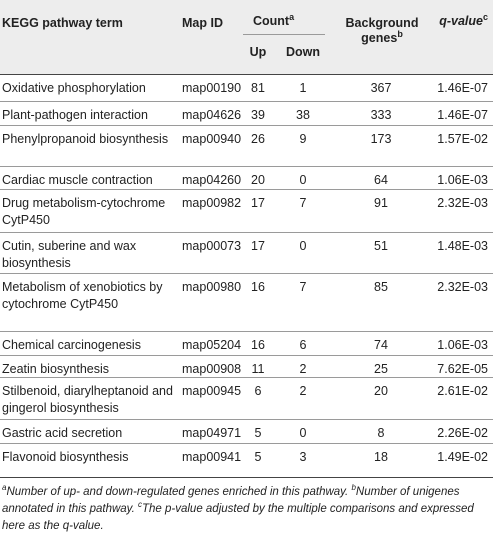 The image size is (493, 544). What do you see at coordinates (258, 391) in the screenshot?
I see `row-up-count: 6` at bounding box center [258, 391].